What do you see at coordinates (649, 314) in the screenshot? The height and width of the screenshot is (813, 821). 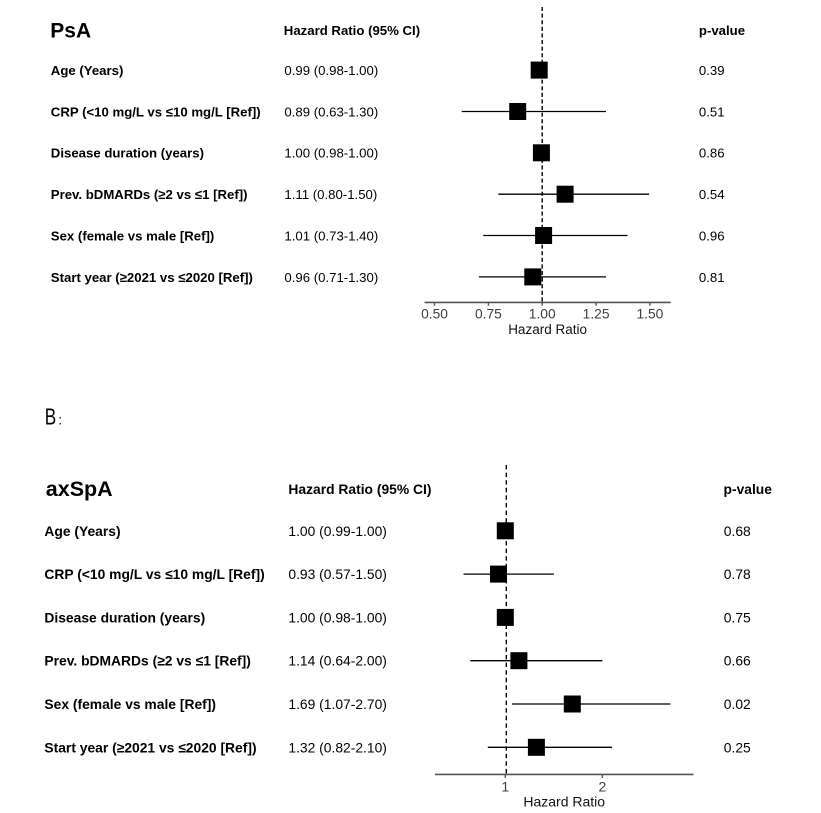 I see `svg-text: 1.50` at bounding box center [649, 314].